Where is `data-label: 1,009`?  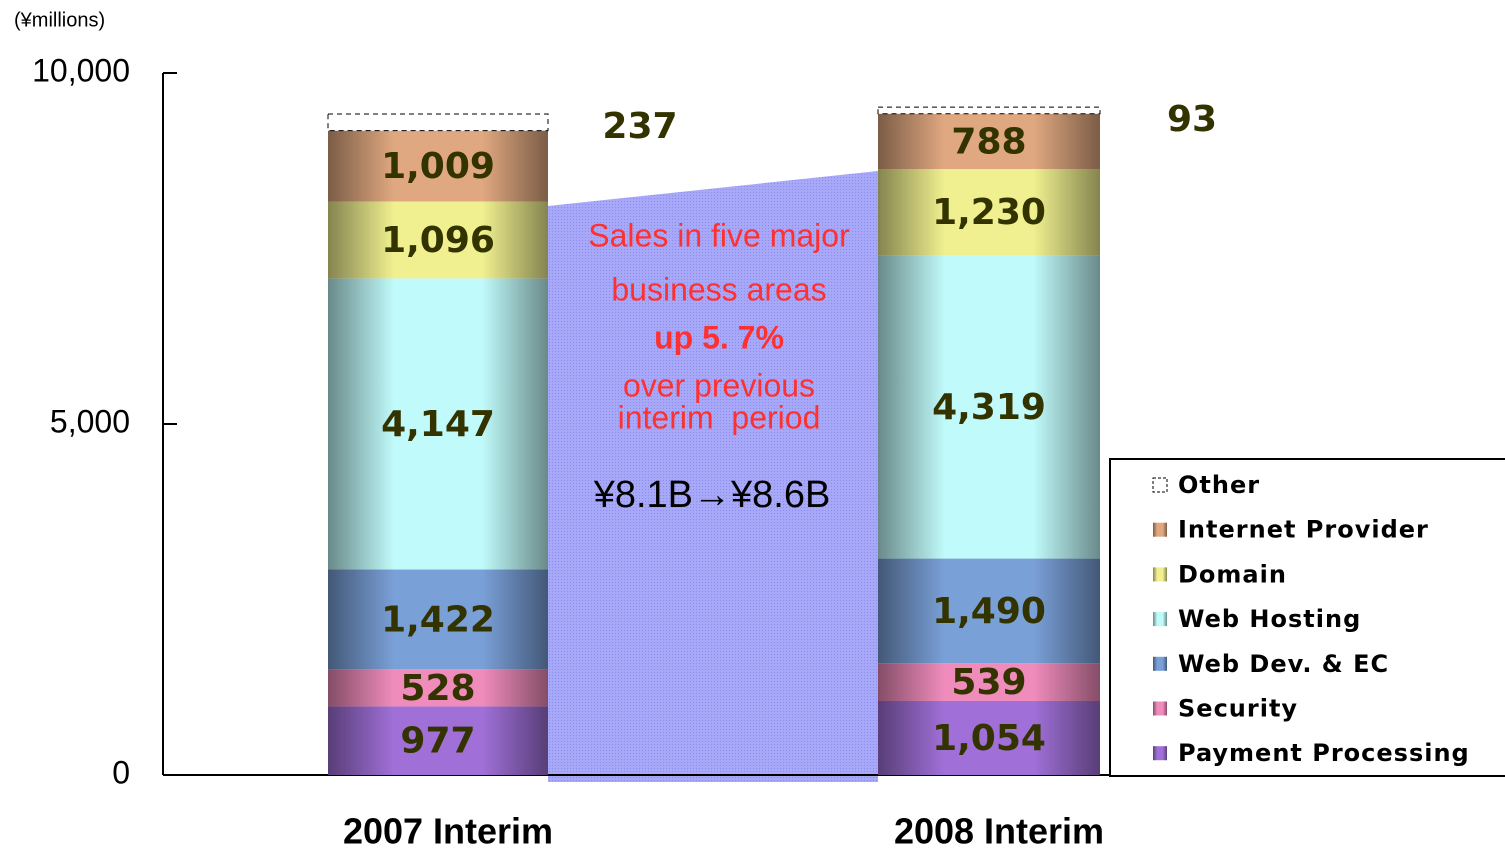
data-label: 1,009 is located at coordinates (438, 166).